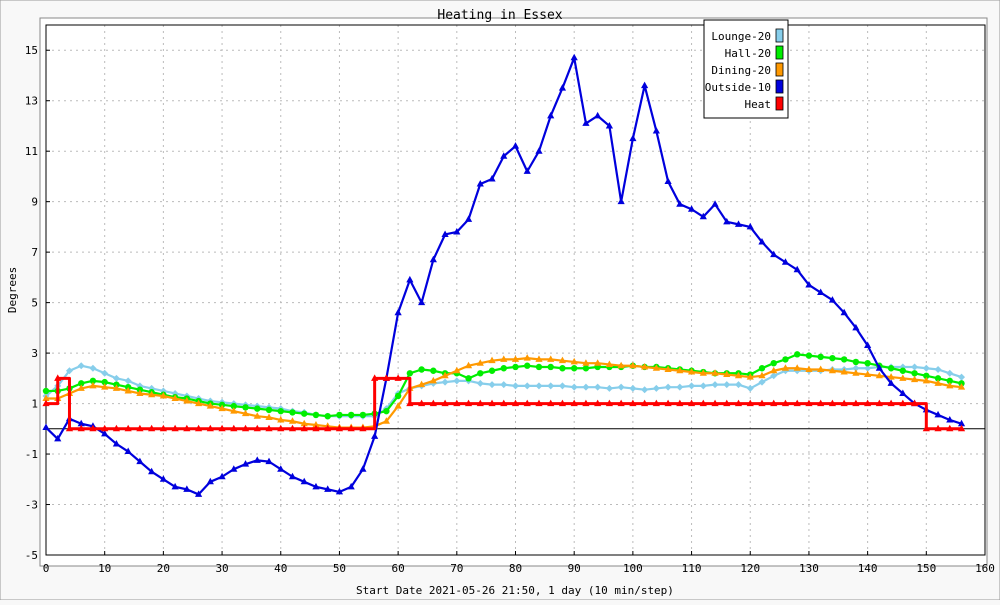 This screenshot has width=1000, height=605. What do you see at coordinates (34, 303) in the screenshot?
I see `y-tick-label: 5` at bounding box center [34, 303].